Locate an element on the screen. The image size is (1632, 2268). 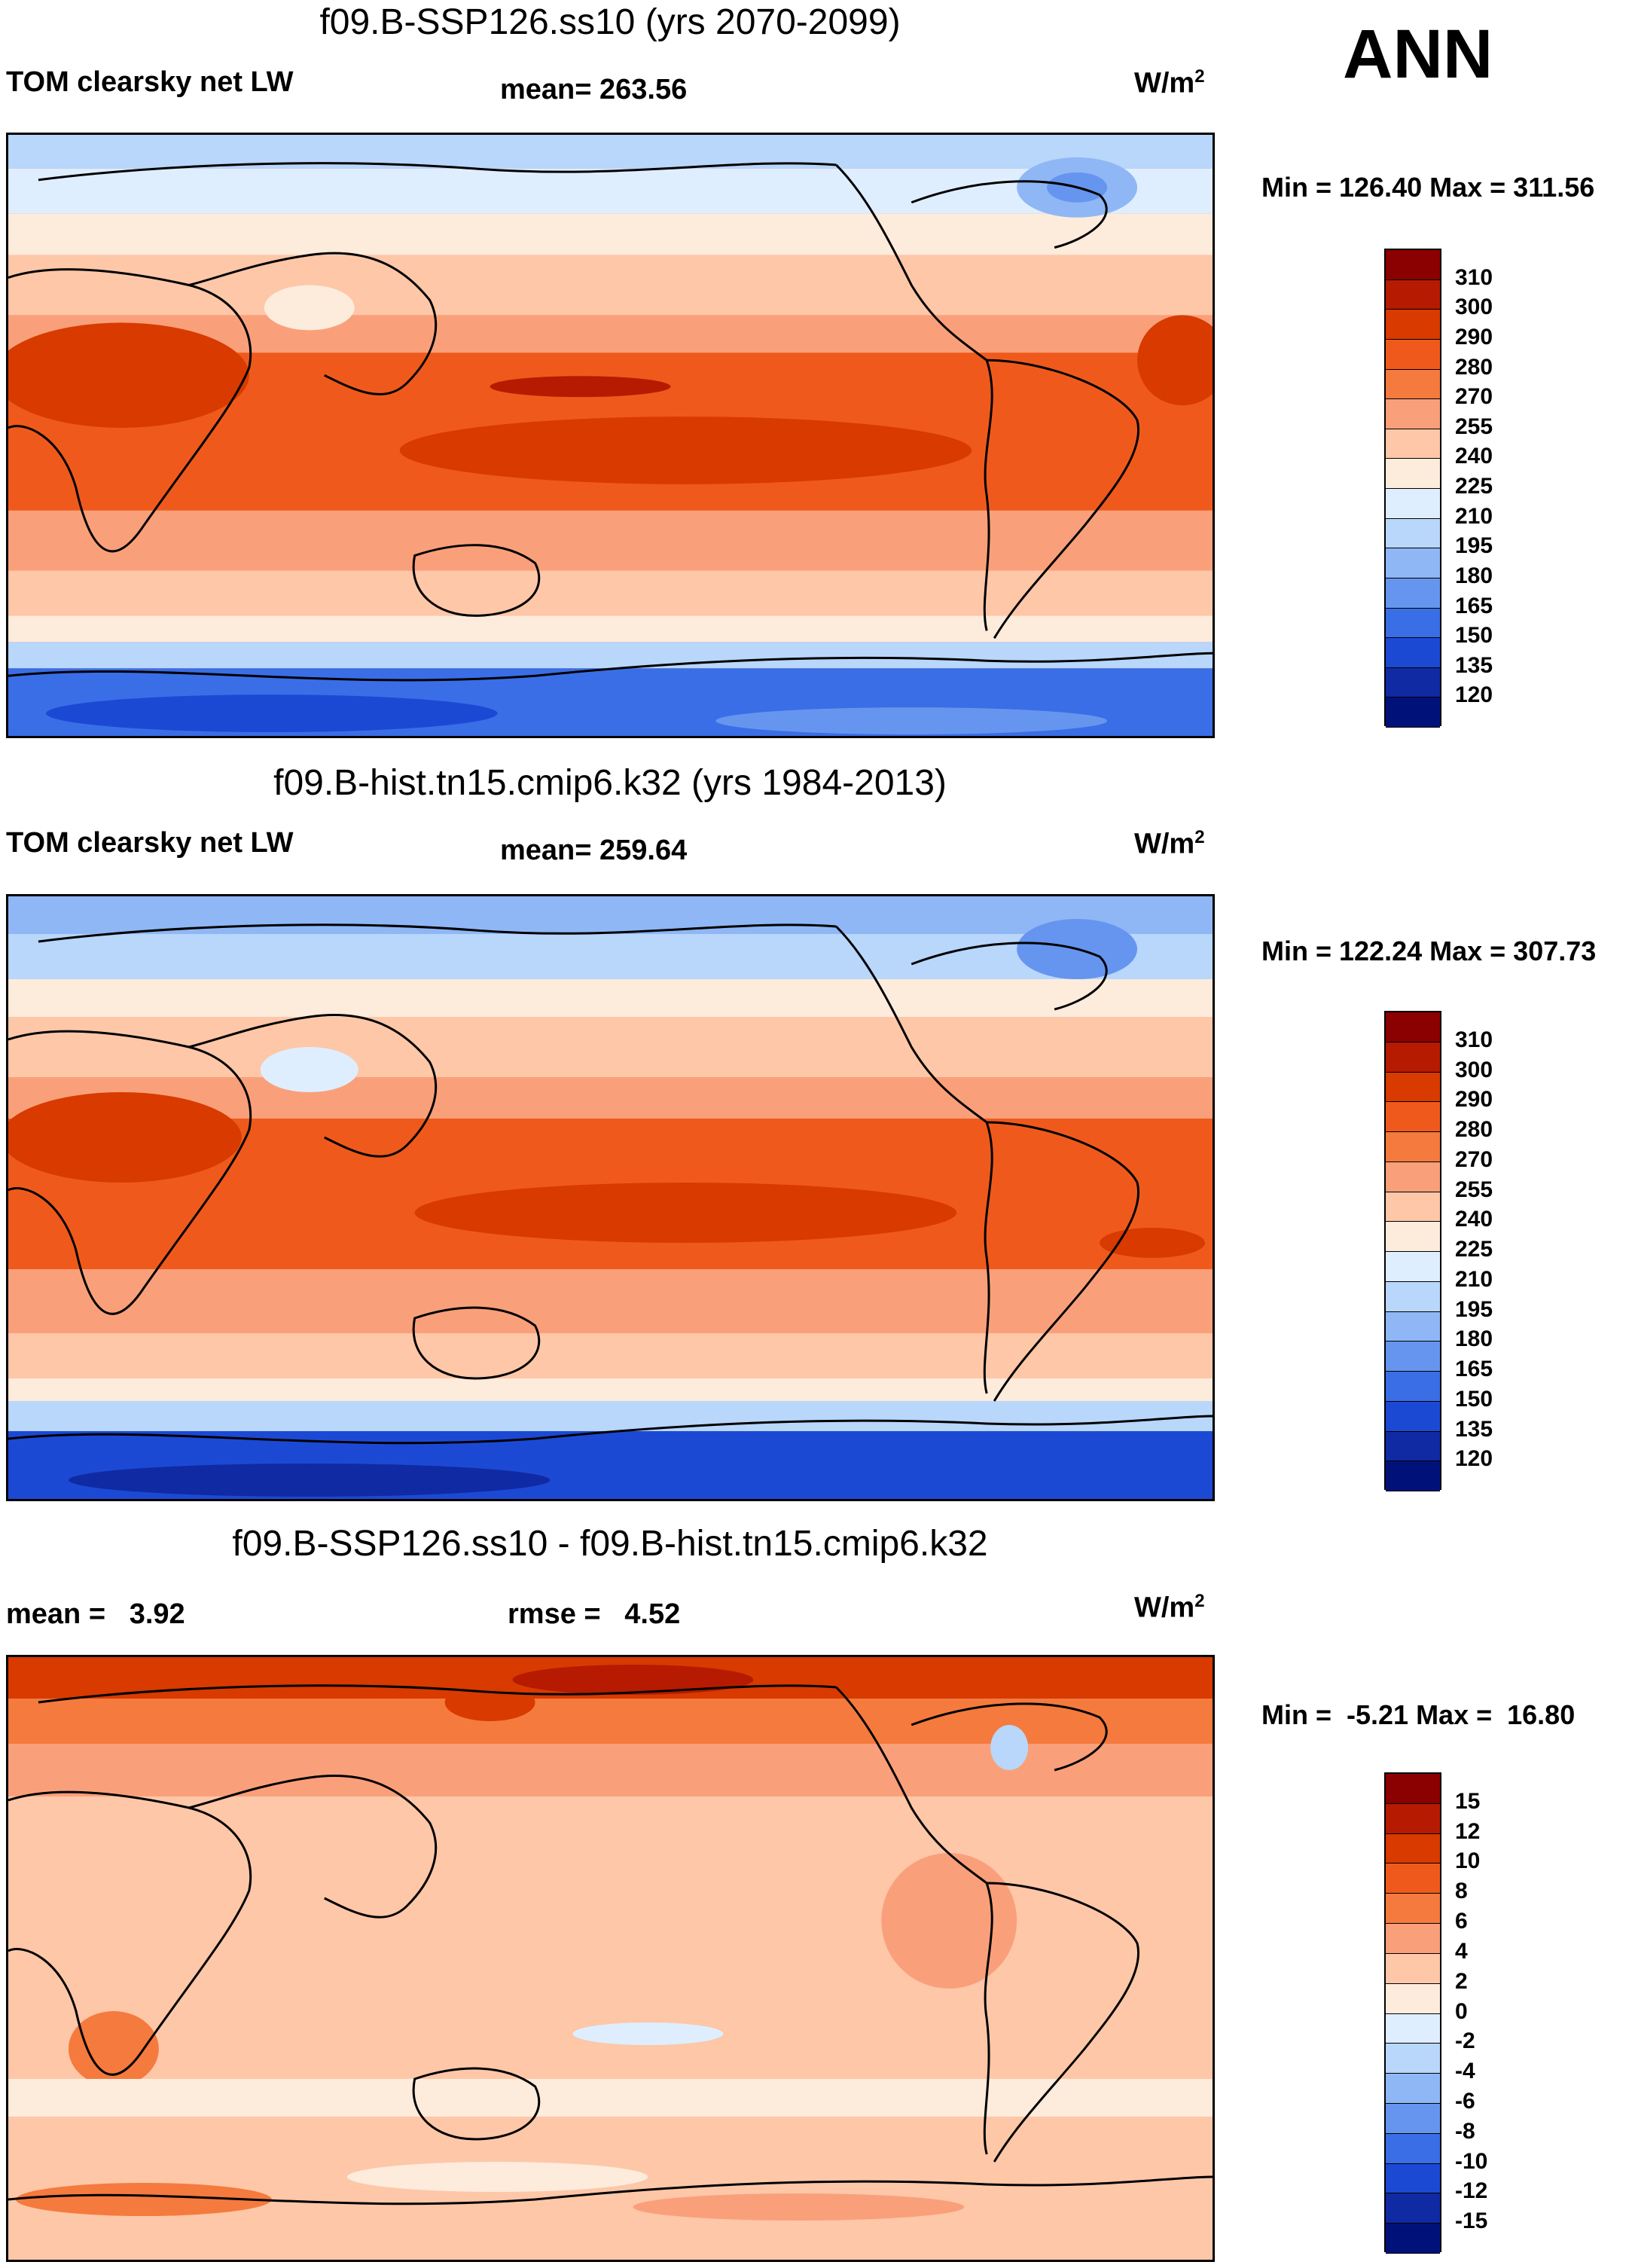
colorbar-tick-label: 270 is located at coordinates (1474, 1159).